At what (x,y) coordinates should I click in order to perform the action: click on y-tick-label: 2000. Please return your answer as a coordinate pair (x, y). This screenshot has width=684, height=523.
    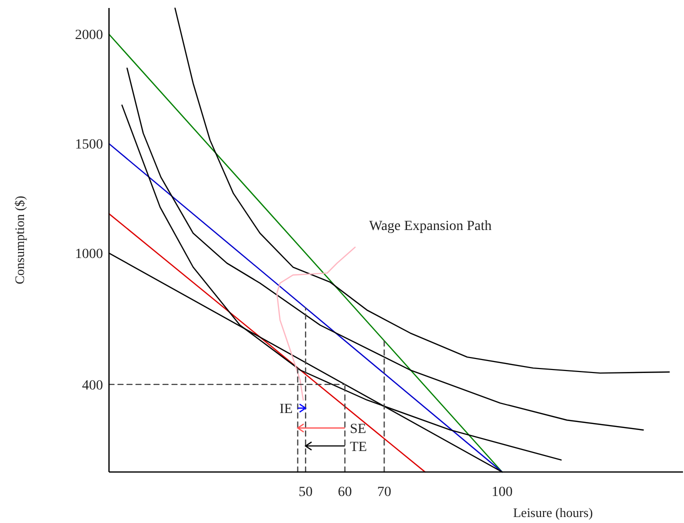
    Looking at the image, I should click on (89, 36).